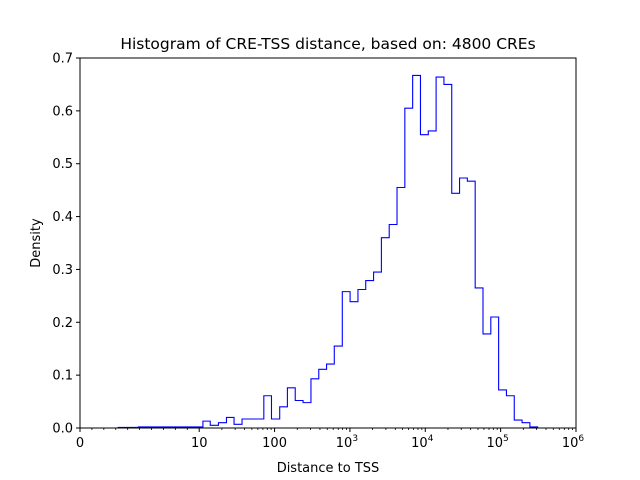  Describe the element at coordinates (62, 376) in the screenshot. I see `y-tick-label: 0.1` at that location.